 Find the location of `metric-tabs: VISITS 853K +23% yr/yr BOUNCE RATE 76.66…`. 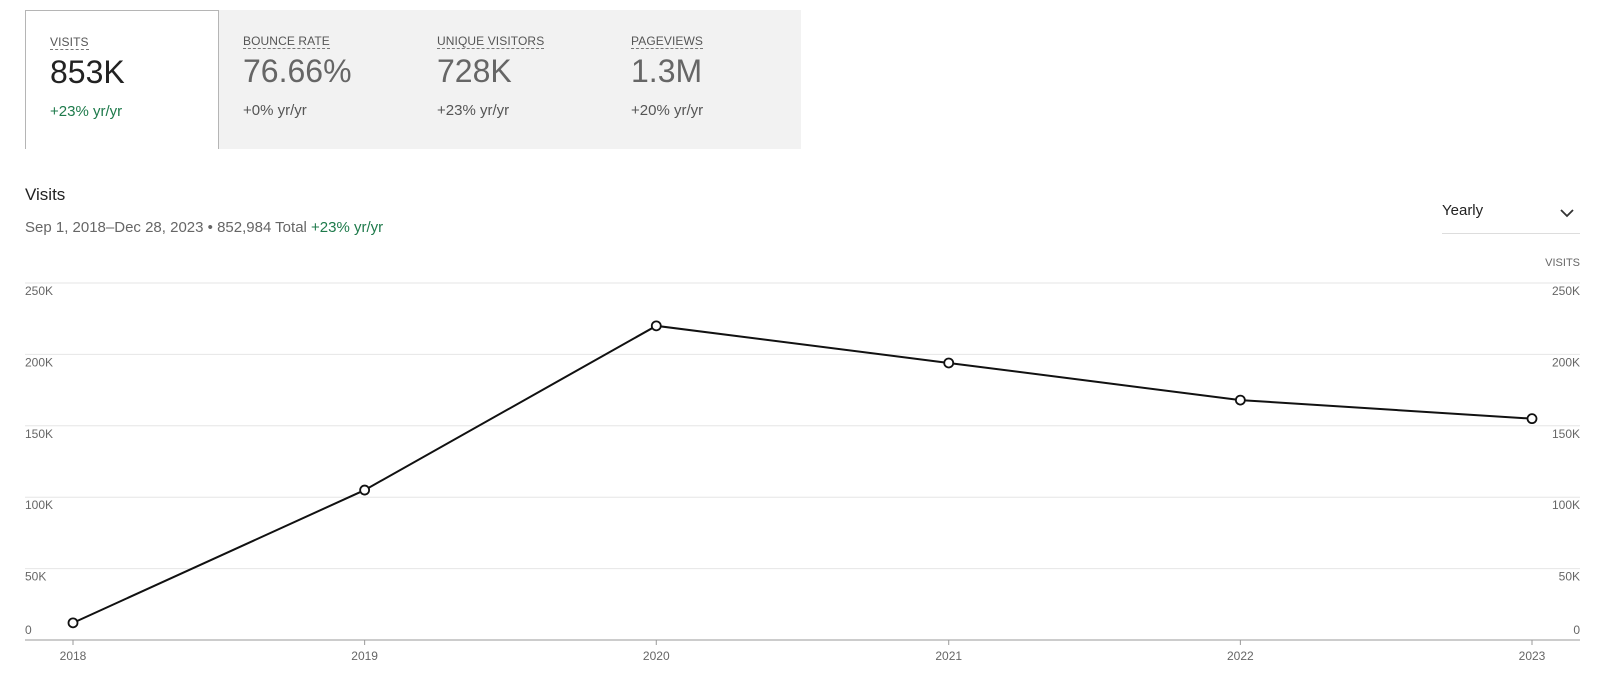

metric-tabs: VISITS 853K +23% yr/yr BOUNCE RATE 76.66… is located at coordinates (413, 79).